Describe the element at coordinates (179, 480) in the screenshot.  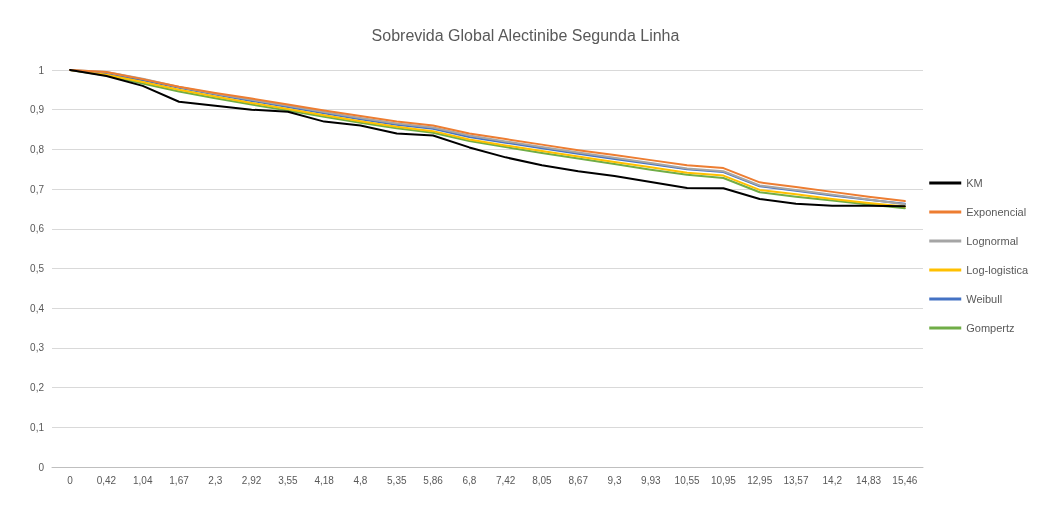
I see `x-tick-label: 1,67` at that location.